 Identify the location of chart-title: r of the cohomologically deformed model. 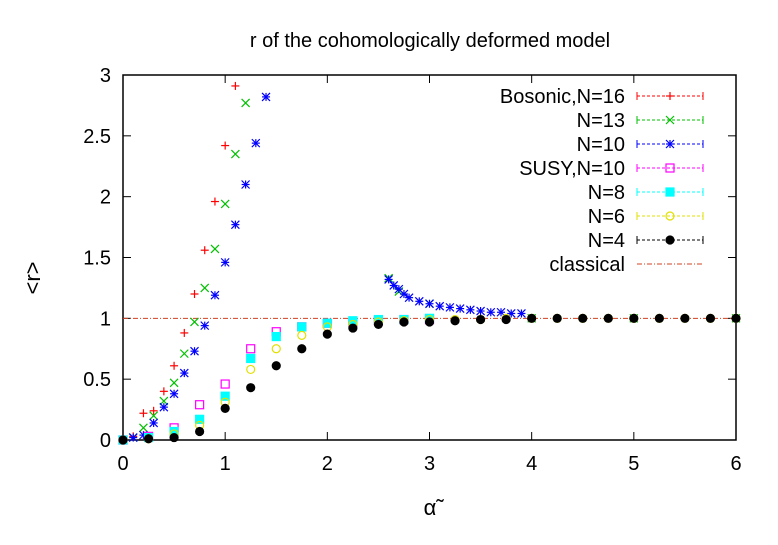
(430, 41).